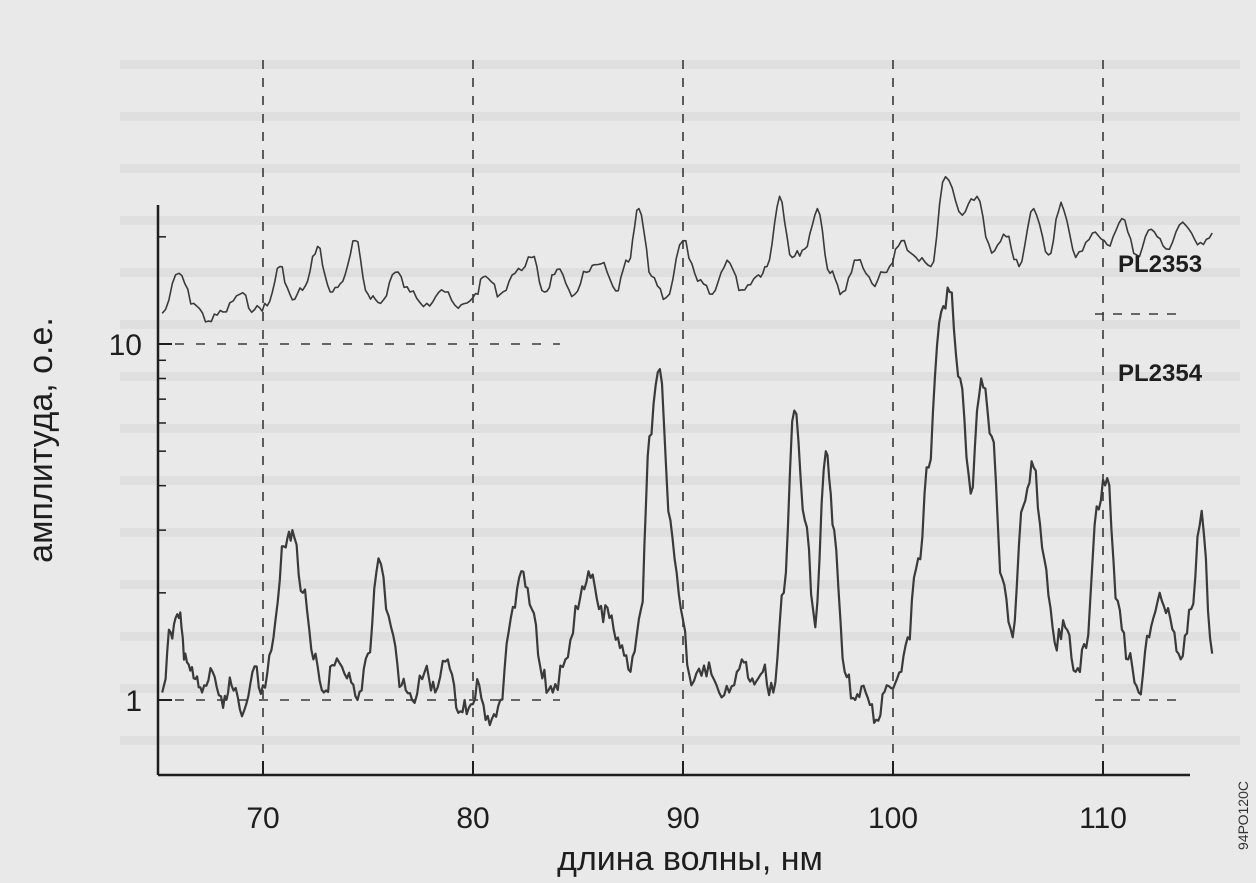 The width and height of the screenshot is (1256, 883). What do you see at coordinates (682, 818) in the screenshot?
I see `x-tick-label-90: 90` at bounding box center [682, 818].